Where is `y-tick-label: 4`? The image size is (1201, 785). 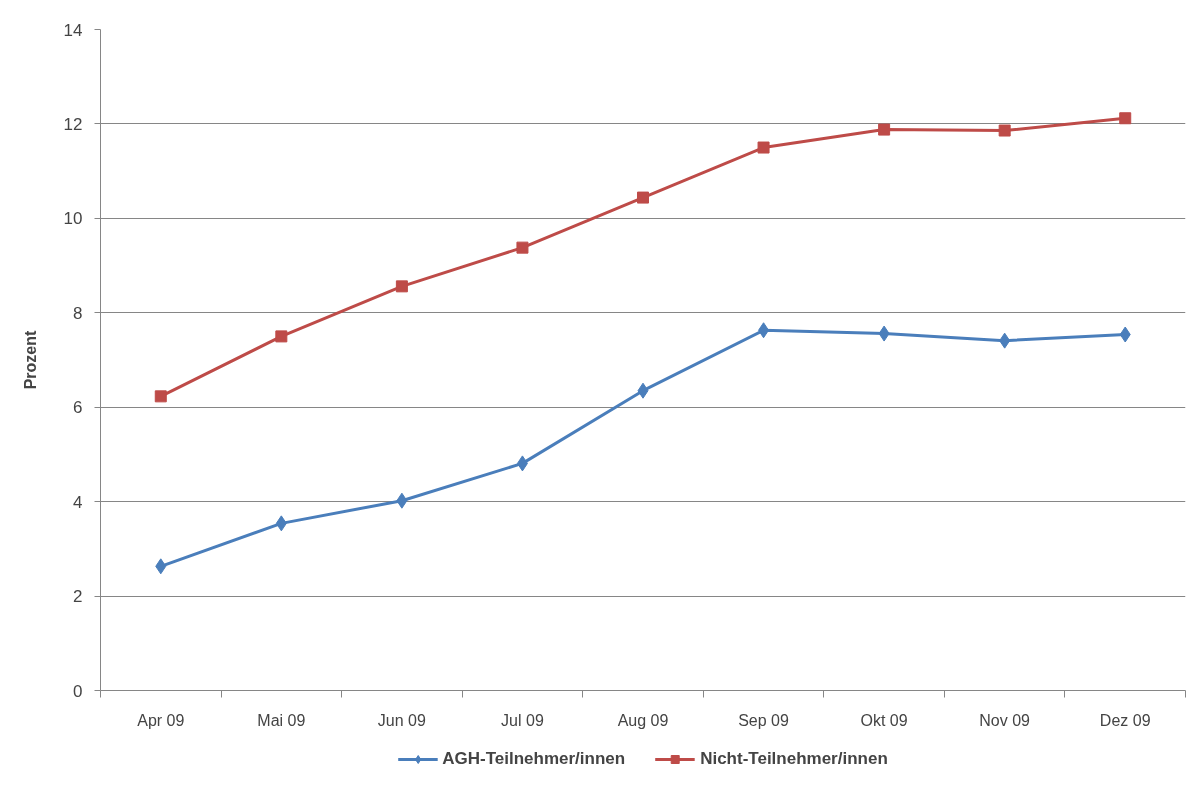
y-tick-label: 4 is located at coordinates (78, 502).